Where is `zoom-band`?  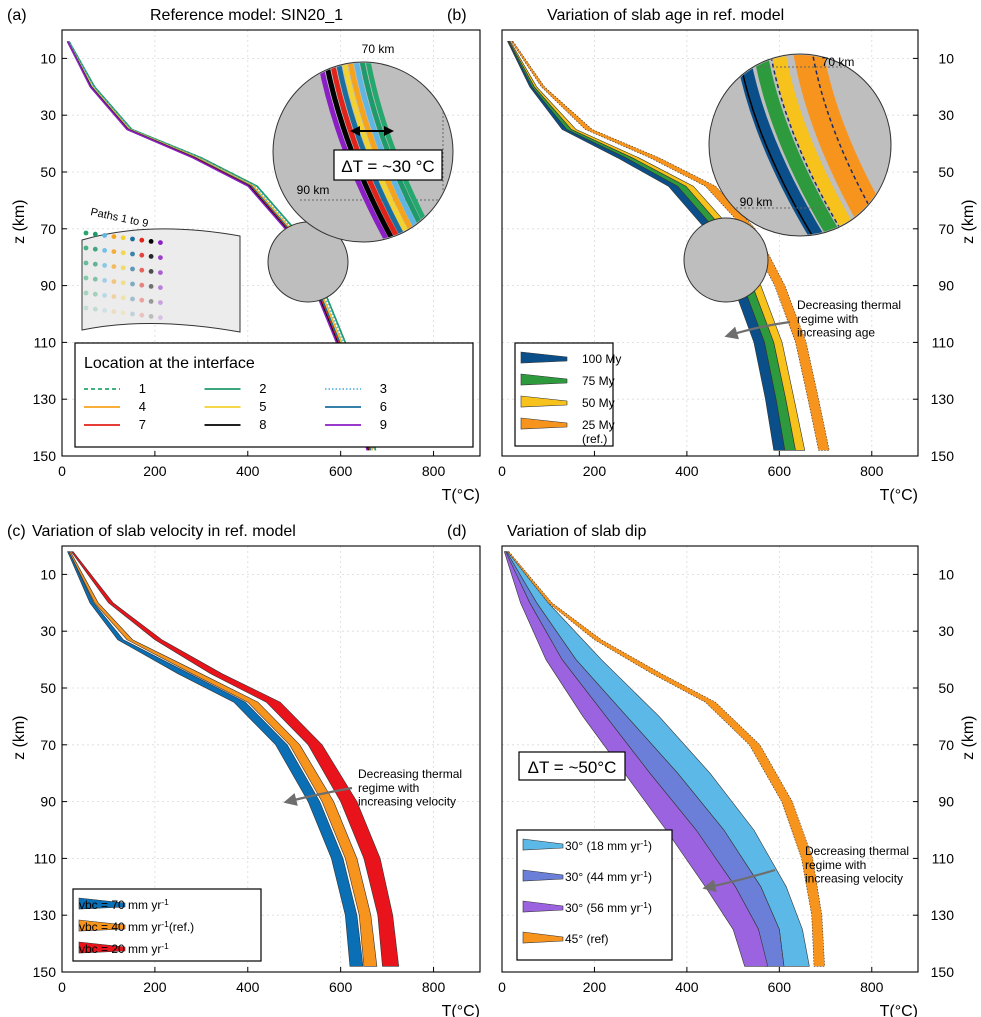
zoom-band is located at coordinates (799, 145).